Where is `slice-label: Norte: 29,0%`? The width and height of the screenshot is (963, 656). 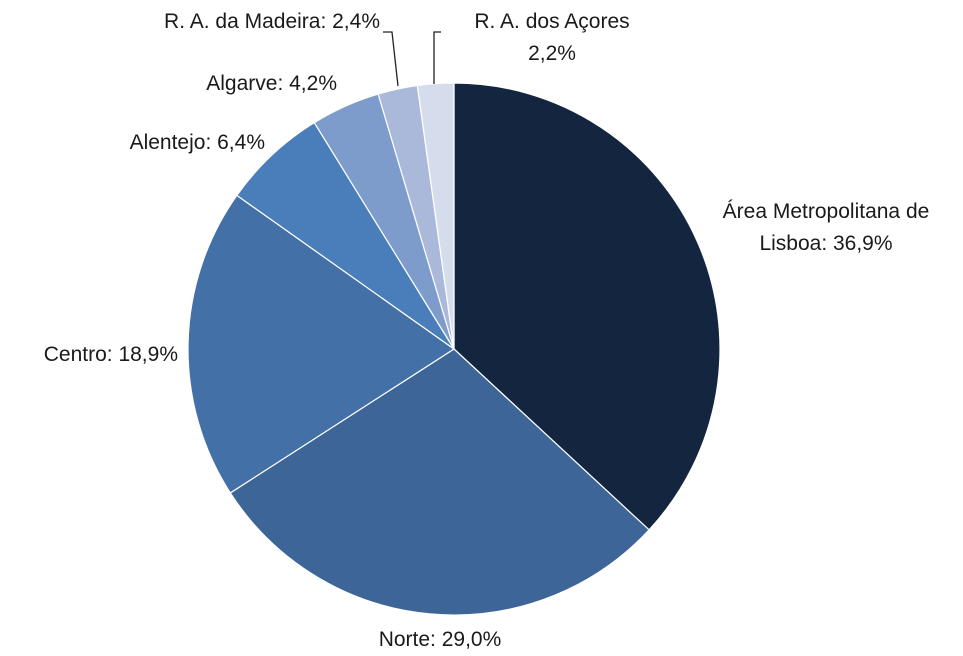
slice-label: Norte: 29,0% is located at coordinates (440, 639).